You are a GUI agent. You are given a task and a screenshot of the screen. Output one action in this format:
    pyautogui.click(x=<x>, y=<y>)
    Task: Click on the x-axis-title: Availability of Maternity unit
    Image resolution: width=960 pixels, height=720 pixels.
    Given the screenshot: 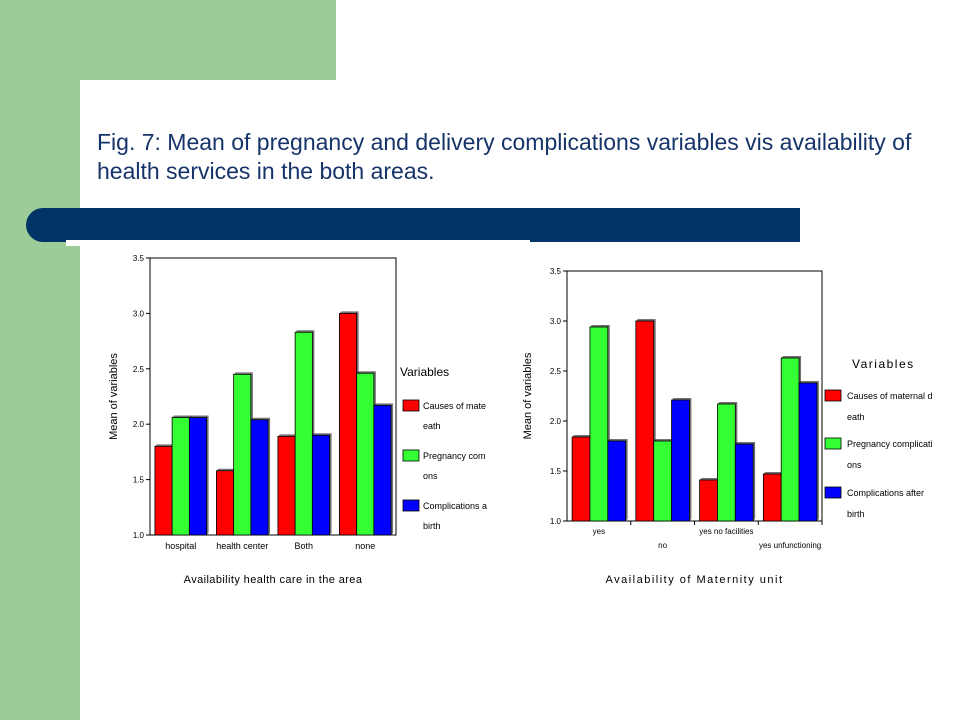 What is the action you would take?
    pyautogui.click(x=694, y=580)
    